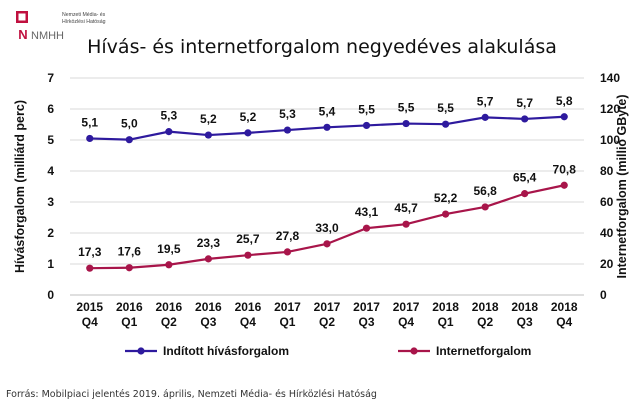 The width and height of the screenshot is (644, 412). I want to click on nmhh-logo: N NMHH, so click(40, 26).